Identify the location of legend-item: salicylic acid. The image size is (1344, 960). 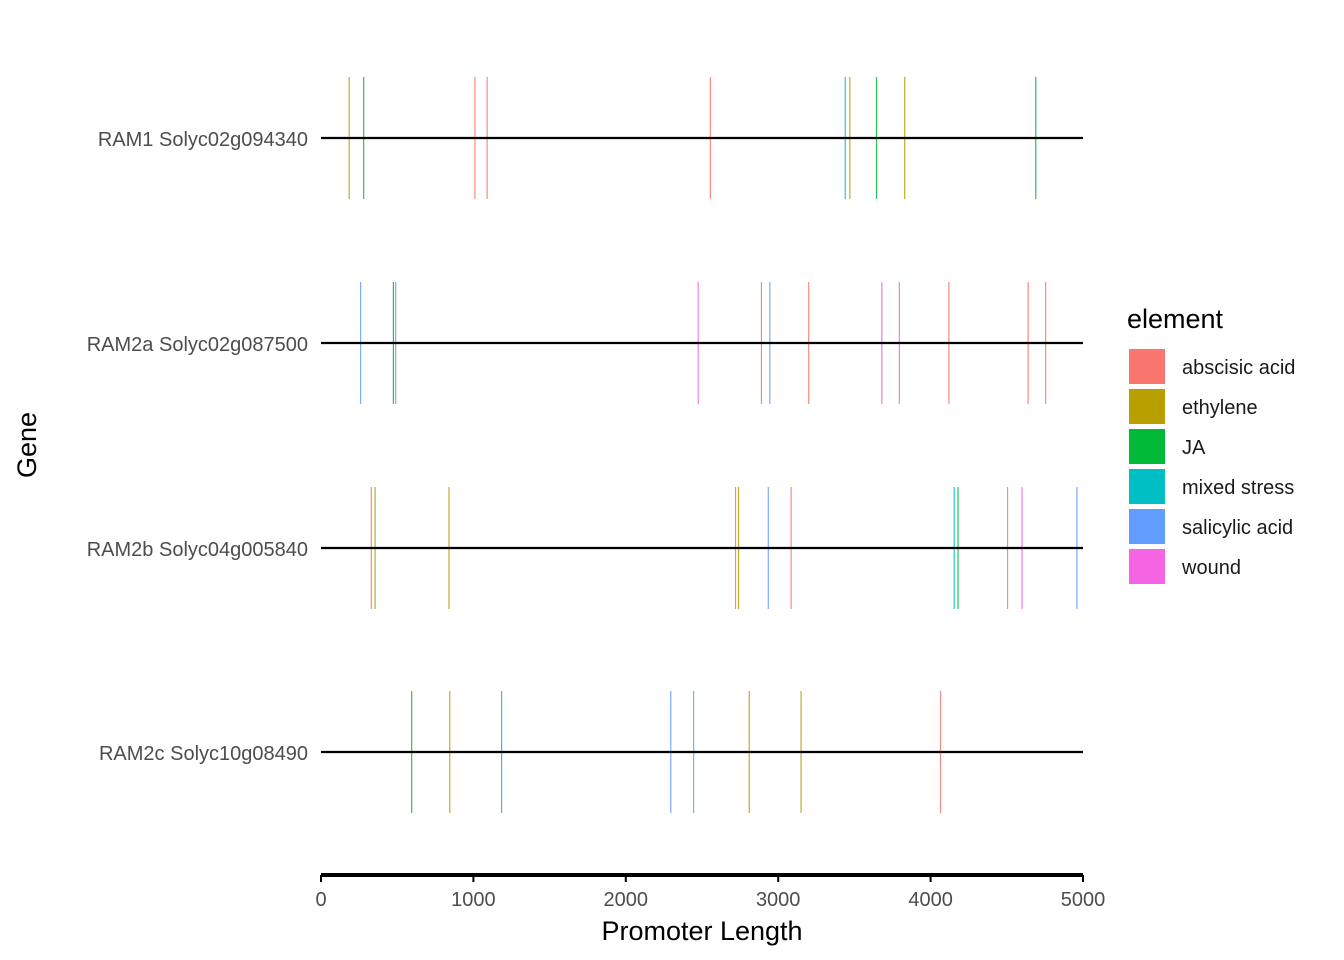
(1211, 526).